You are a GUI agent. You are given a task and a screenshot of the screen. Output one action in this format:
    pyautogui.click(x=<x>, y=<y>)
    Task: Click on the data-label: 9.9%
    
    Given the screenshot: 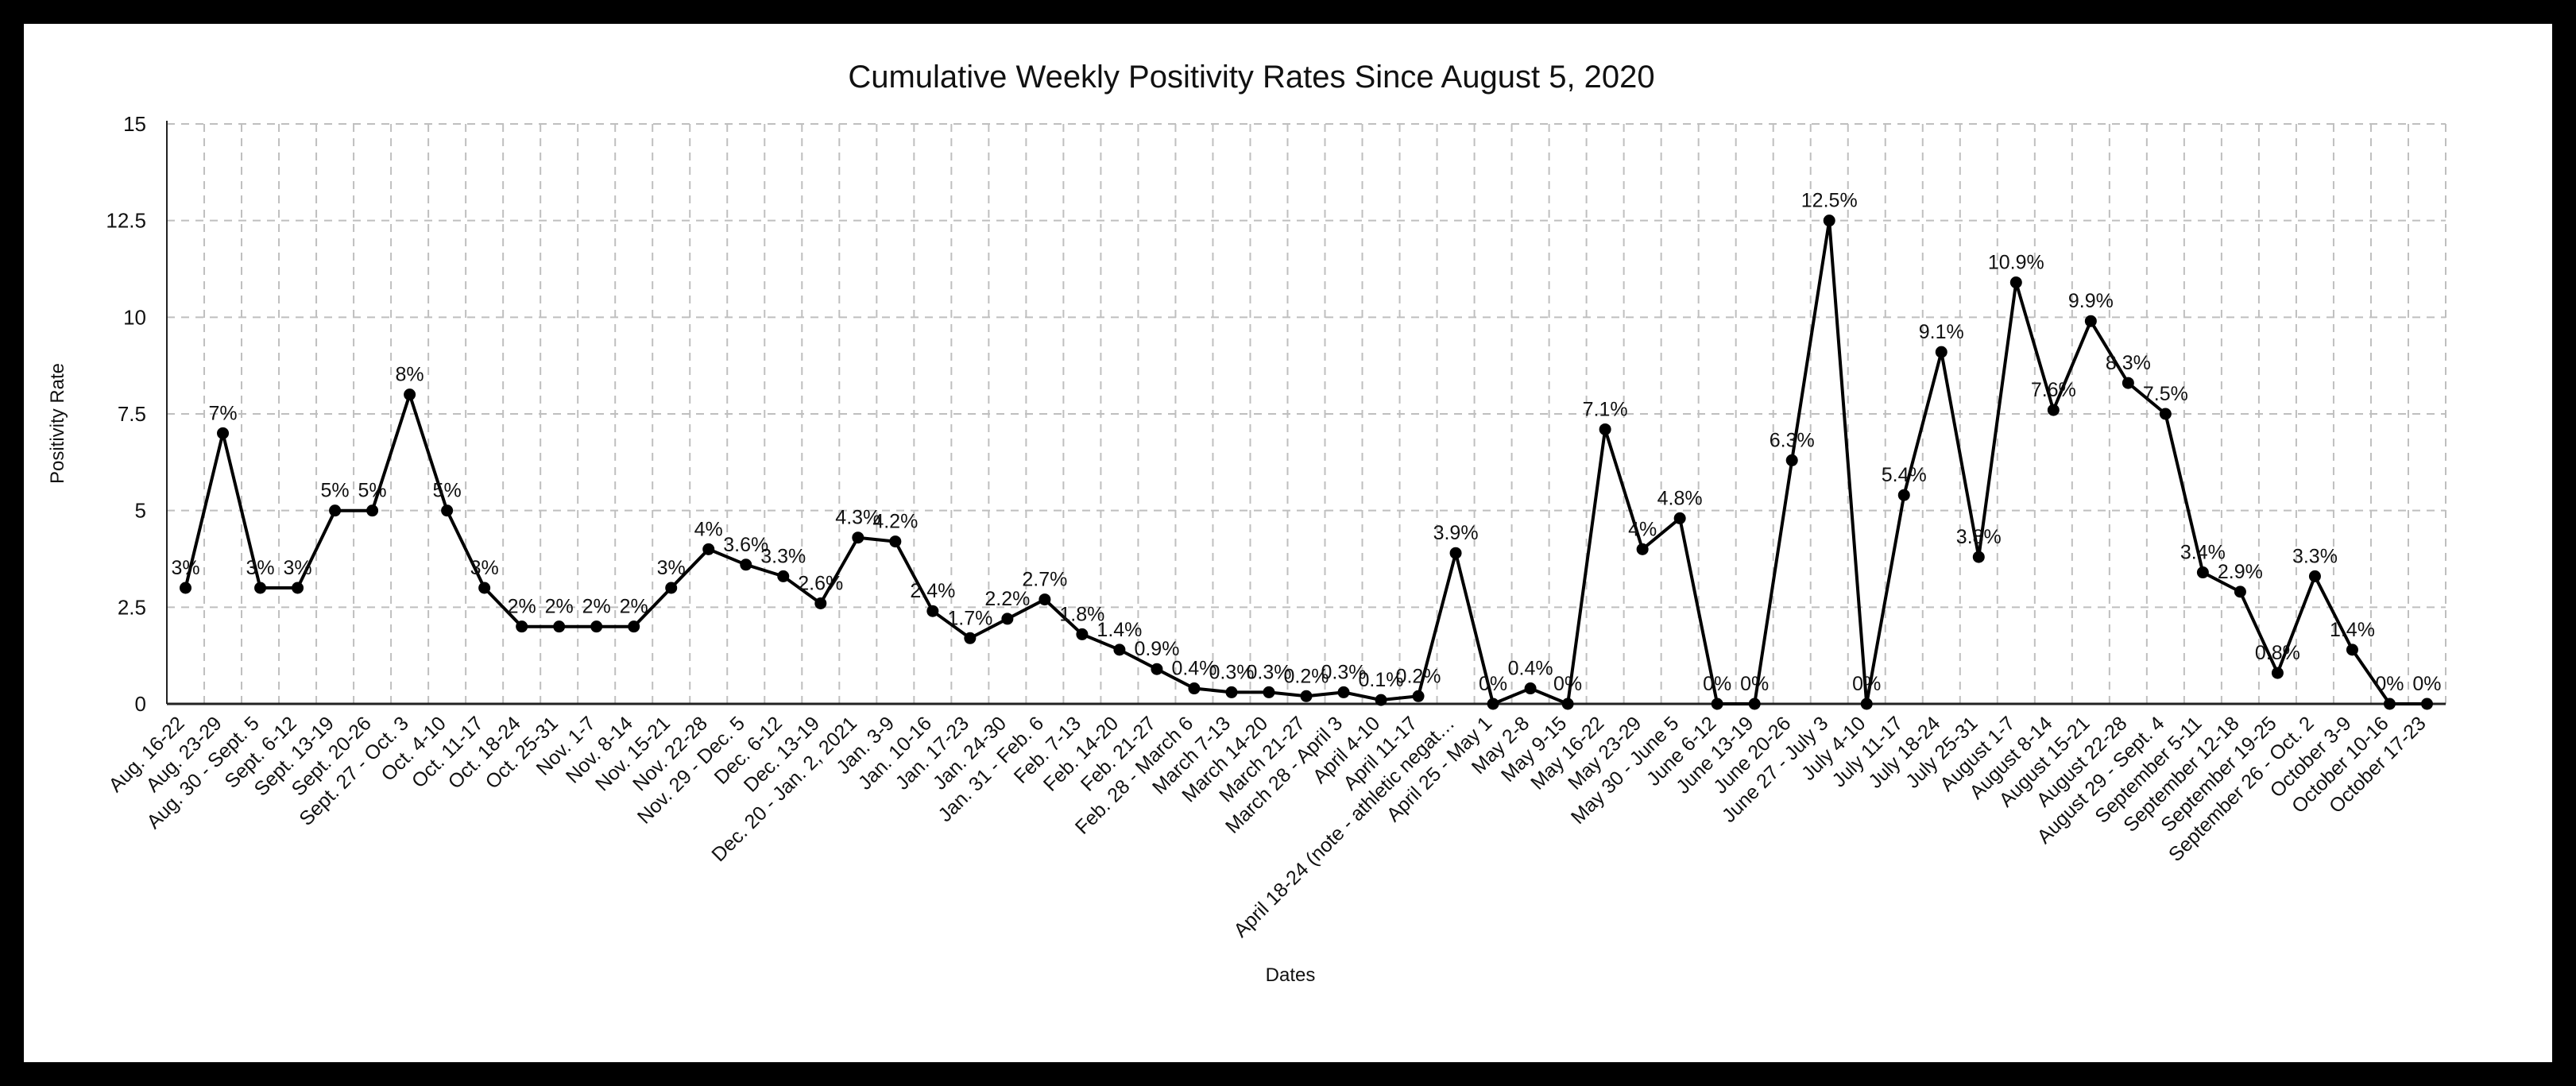 What is the action you would take?
    pyautogui.click(x=2091, y=301)
    